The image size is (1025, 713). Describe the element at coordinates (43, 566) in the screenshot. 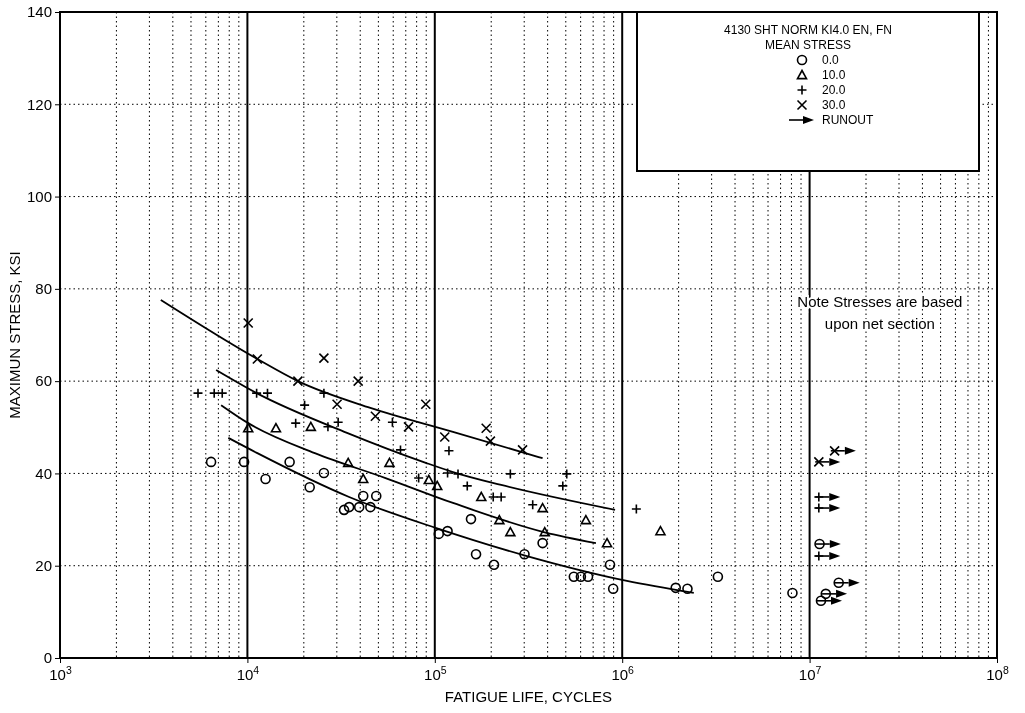

I see `y-tick-label: 20` at that location.